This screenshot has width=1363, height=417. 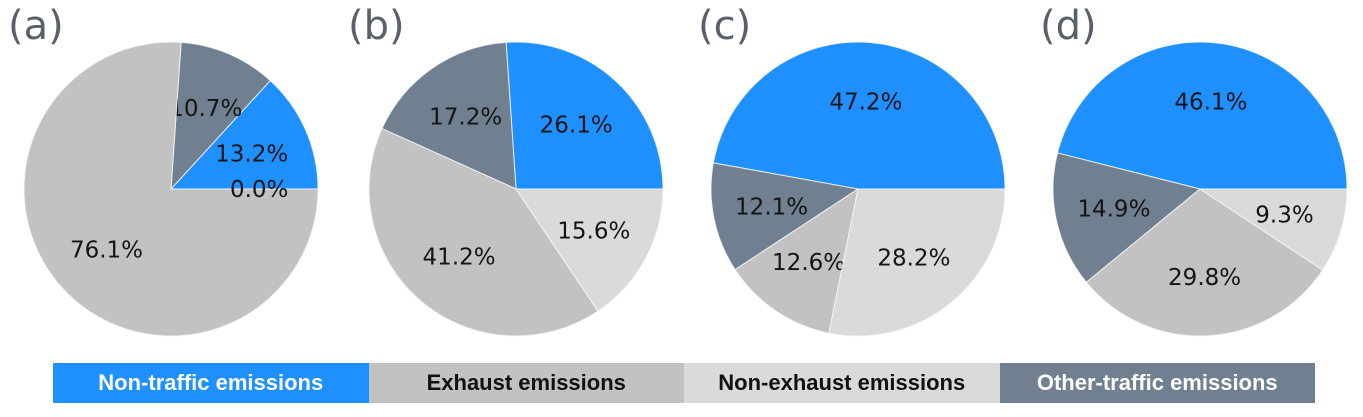 I want to click on panel-letter: (b), so click(x=376, y=26).